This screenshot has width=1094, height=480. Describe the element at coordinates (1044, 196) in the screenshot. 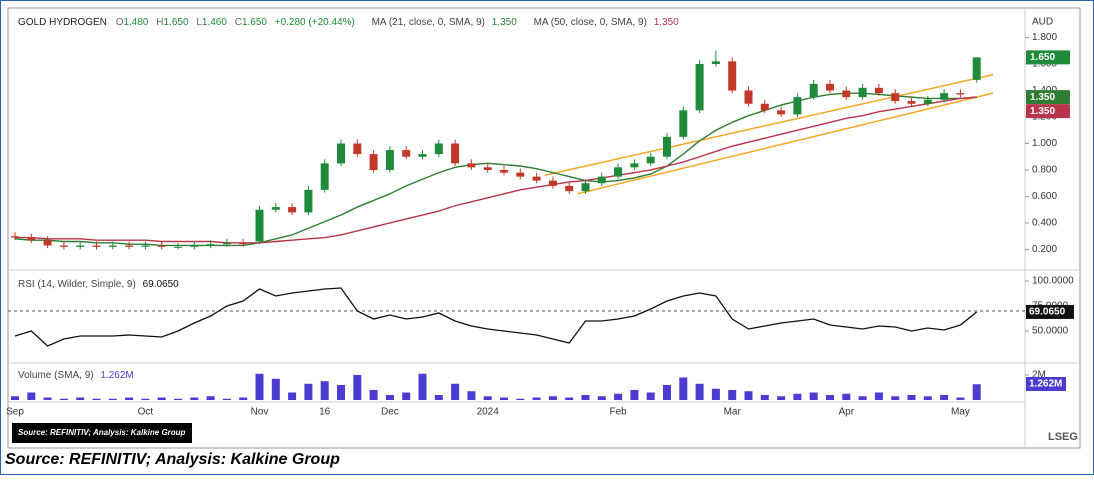

I see `y-tick-label: 0.600` at that location.